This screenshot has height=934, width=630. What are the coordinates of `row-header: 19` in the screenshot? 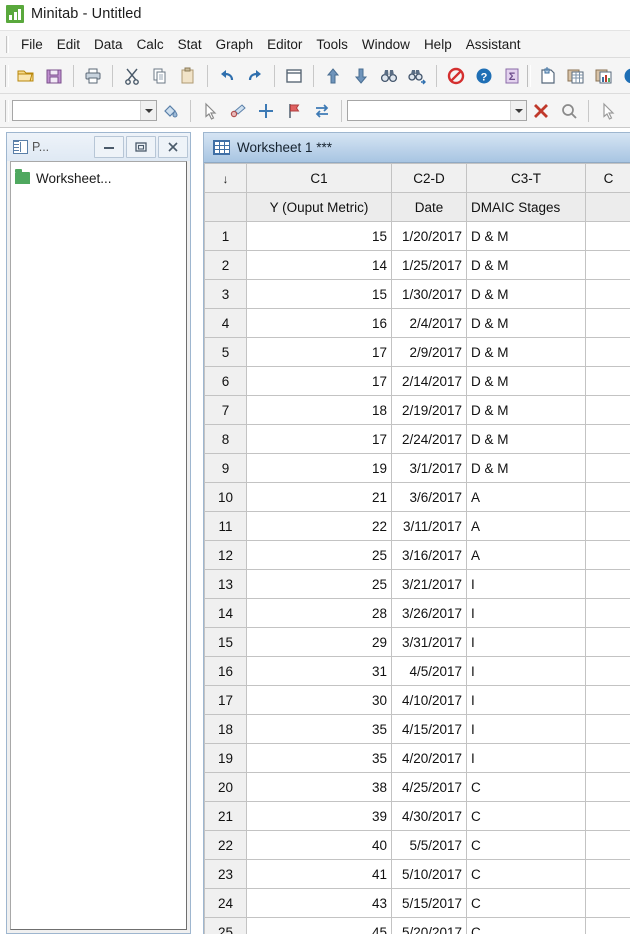 It's located at (225, 758).